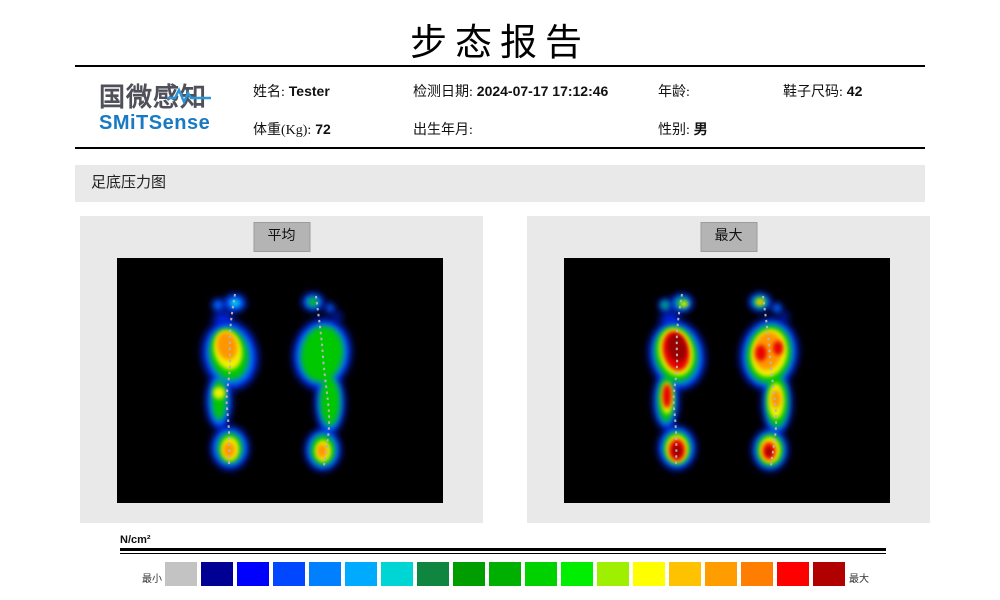 Image resolution: width=1000 pixels, height=600 pixels. I want to click on average-badge-button: 平均, so click(281, 237).